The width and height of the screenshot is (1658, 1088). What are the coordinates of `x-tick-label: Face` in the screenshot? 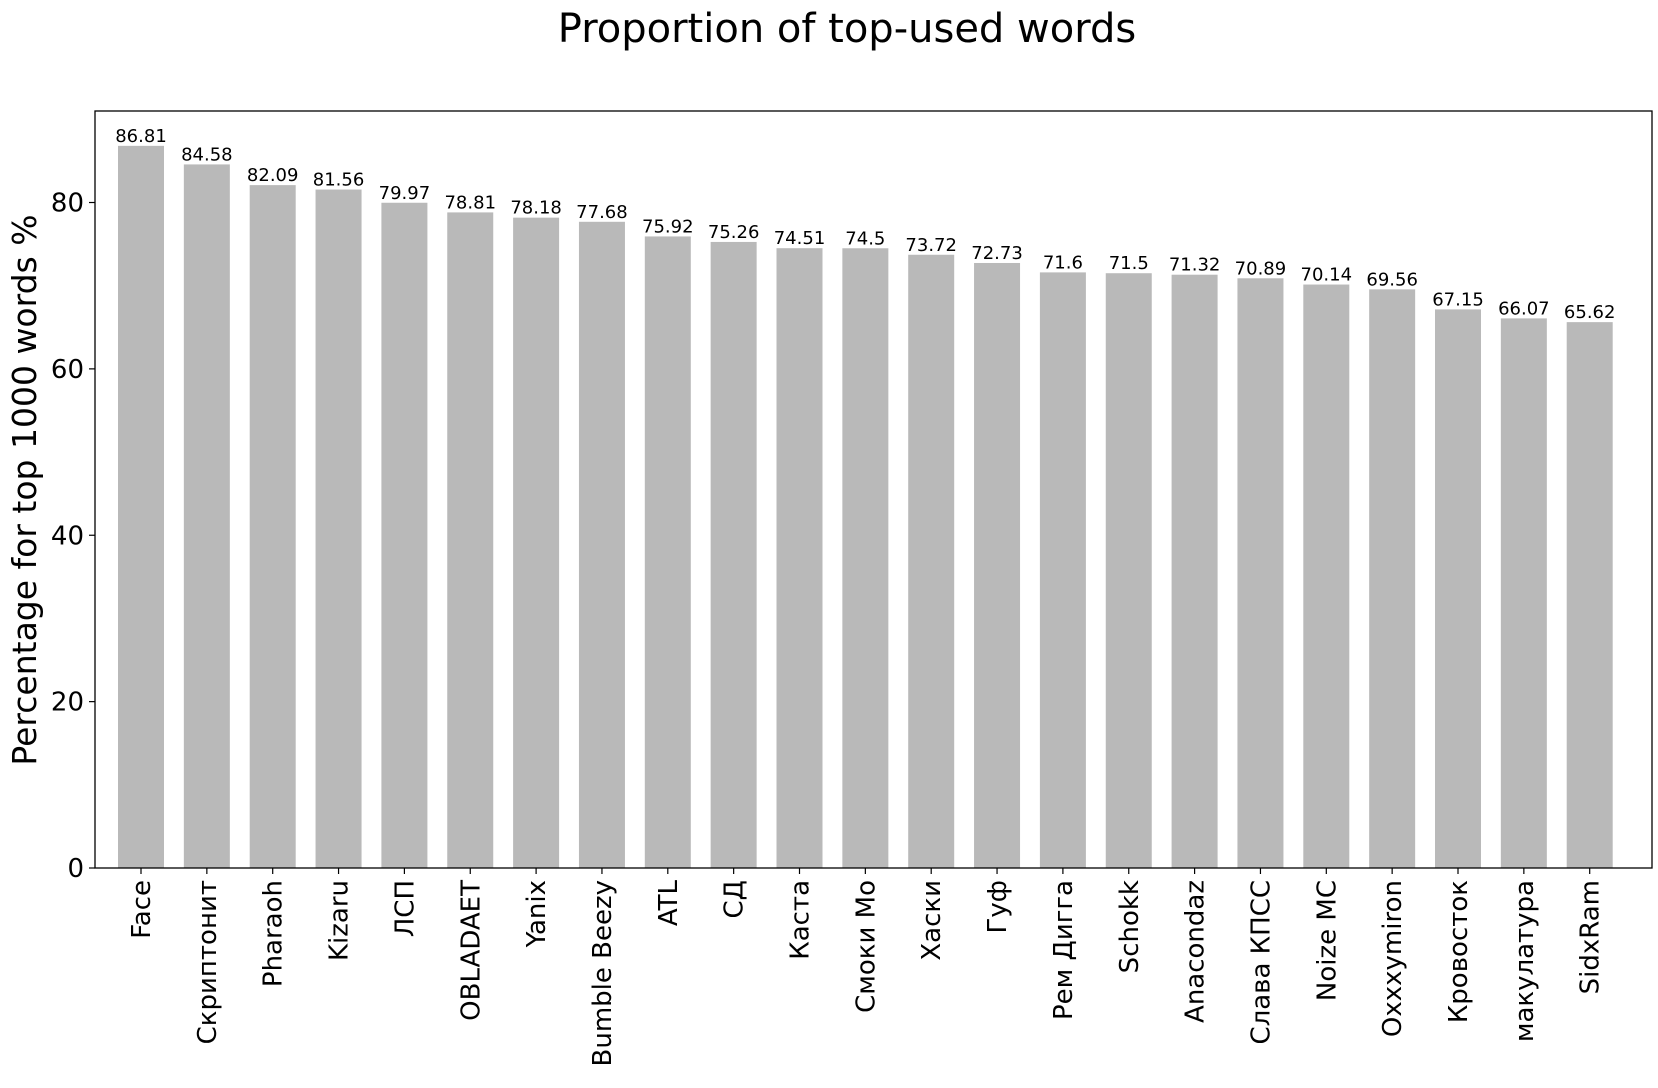 It's located at (142, 909).